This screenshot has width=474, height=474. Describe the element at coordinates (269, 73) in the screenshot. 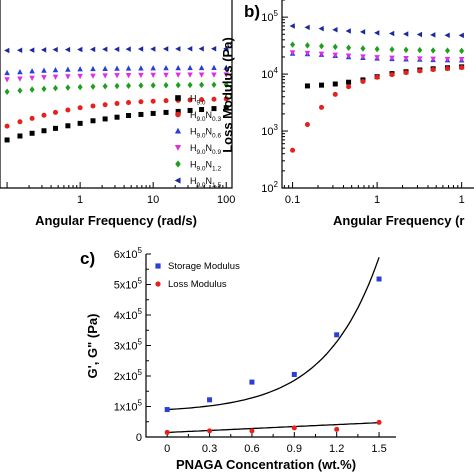

I see `panel-b-y-tick-label: 10⁴` at that location.